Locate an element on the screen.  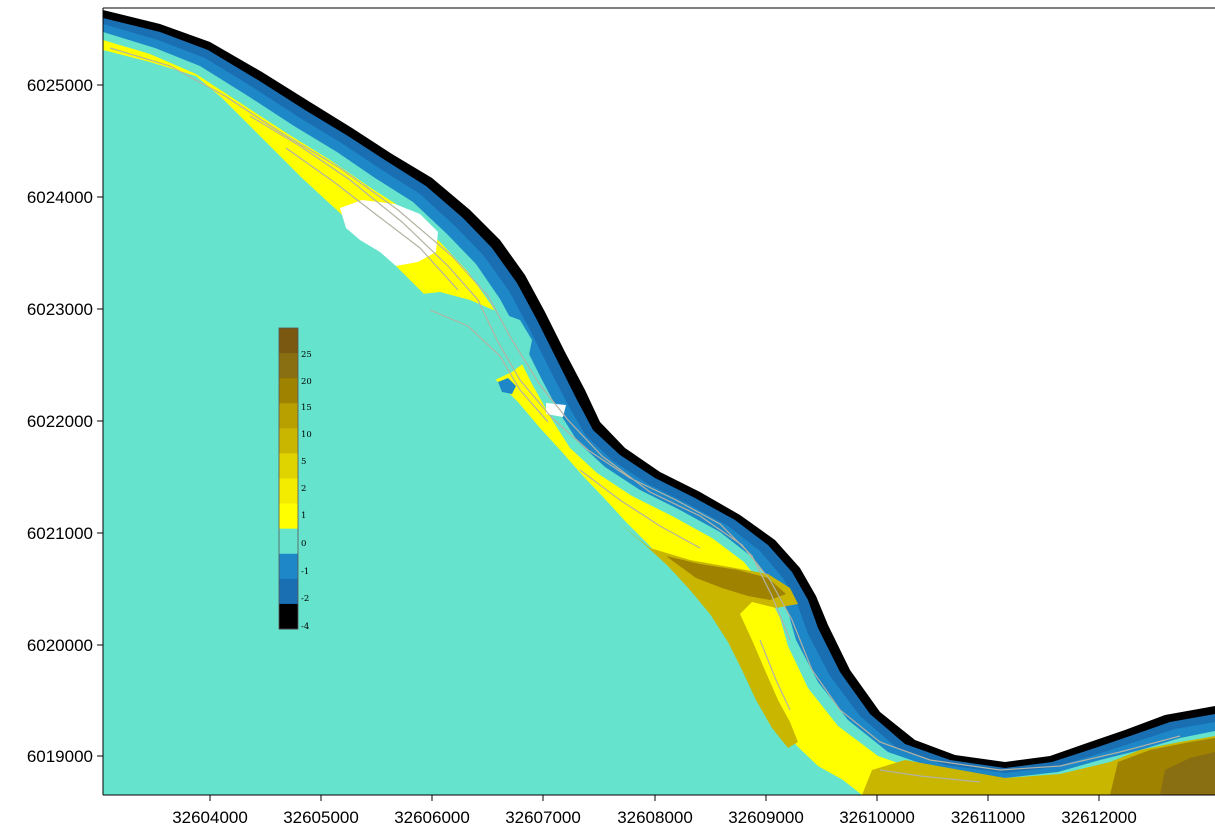
legend-label: 2 is located at coordinates (303, 489).